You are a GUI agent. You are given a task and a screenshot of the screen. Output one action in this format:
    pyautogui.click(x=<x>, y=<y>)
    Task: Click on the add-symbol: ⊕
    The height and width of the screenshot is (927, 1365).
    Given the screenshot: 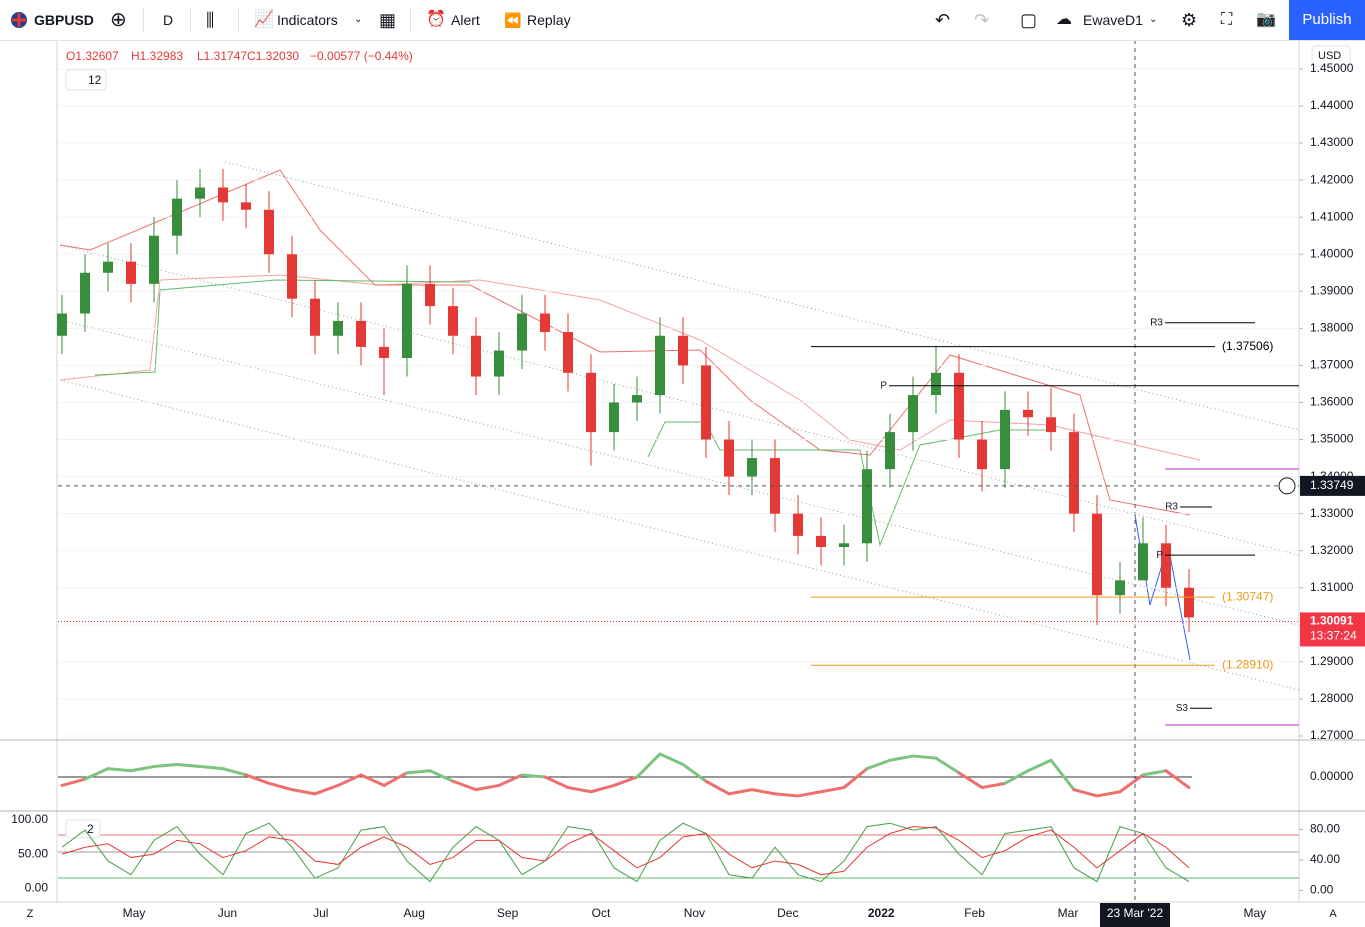 What is the action you would take?
    pyautogui.click(x=118, y=20)
    